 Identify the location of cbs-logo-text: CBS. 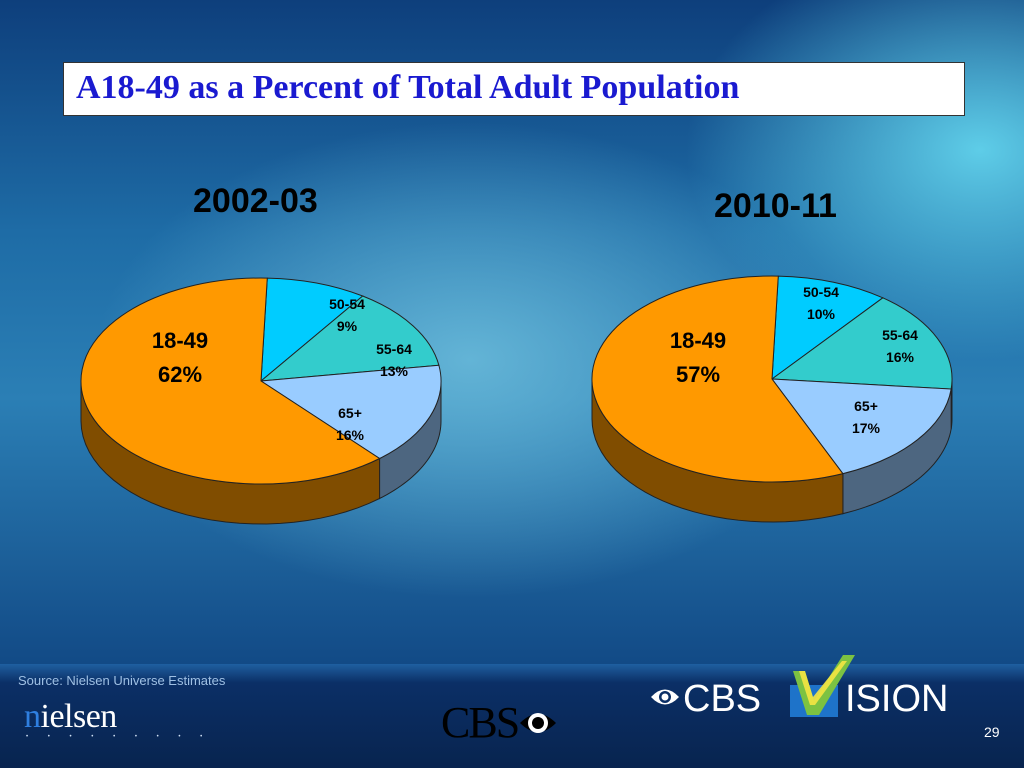
(480, 722).